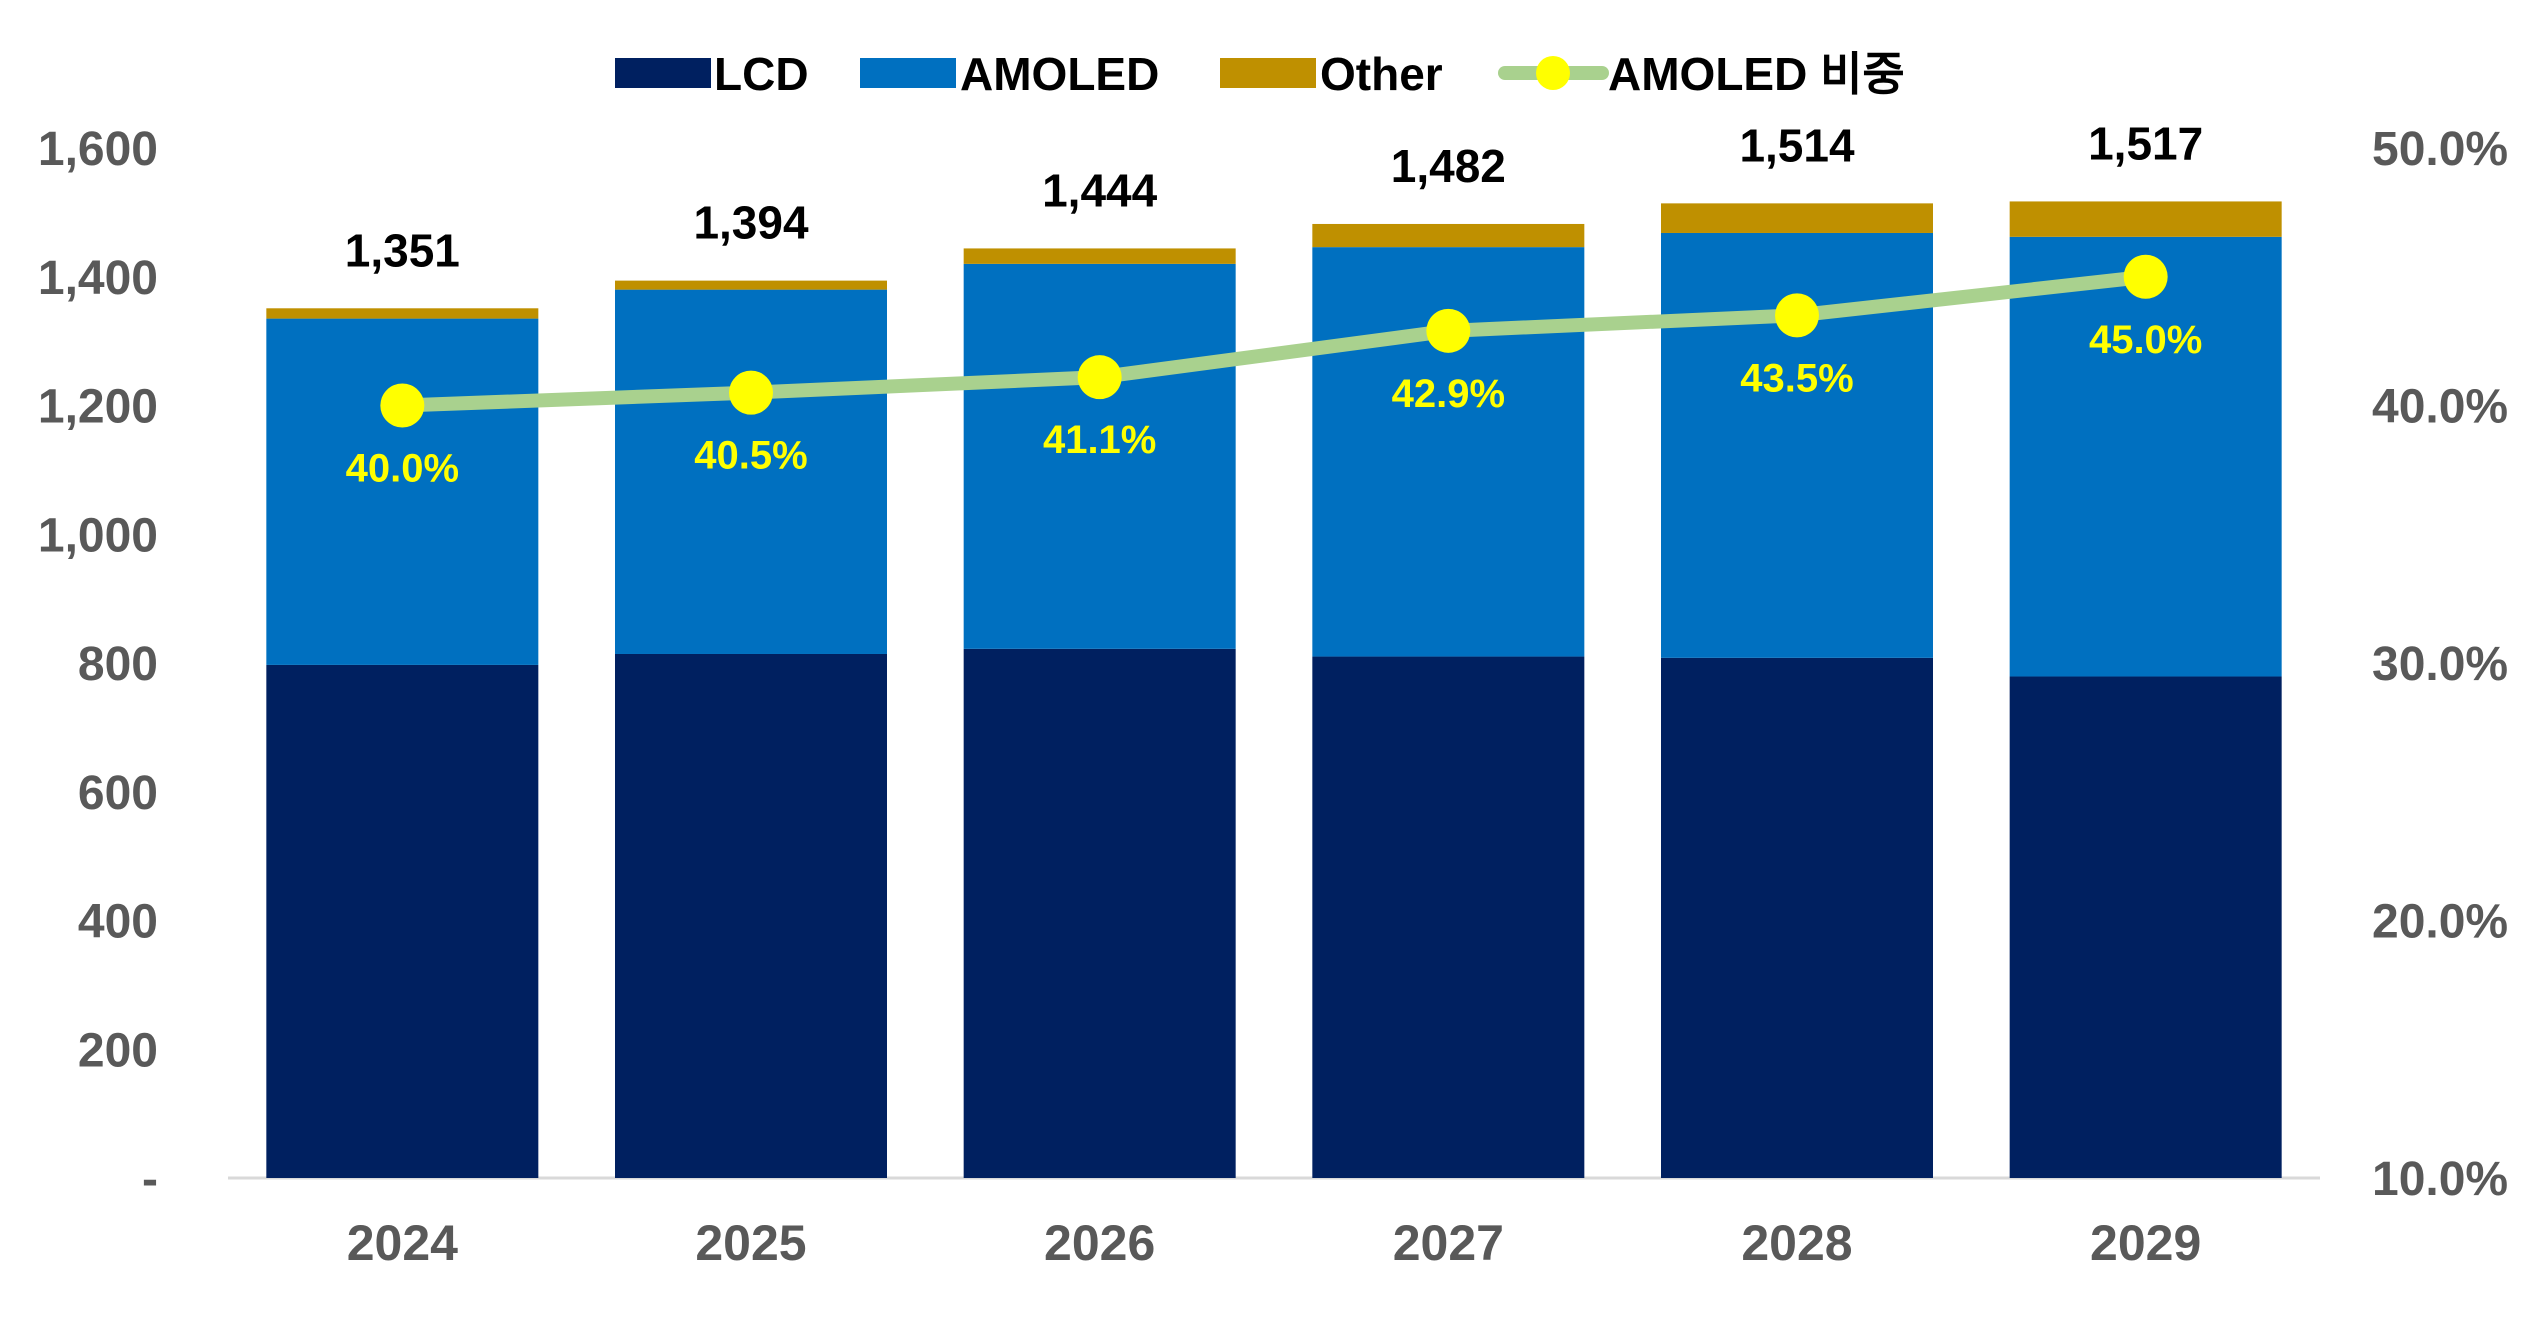 Image resolution: width=2534 pixels, height=1323 pixels. What do you see at coordinates (118, 793) in the screenshot?
I see `y-left-tick-label: 600` at bounding box center [118, 793].